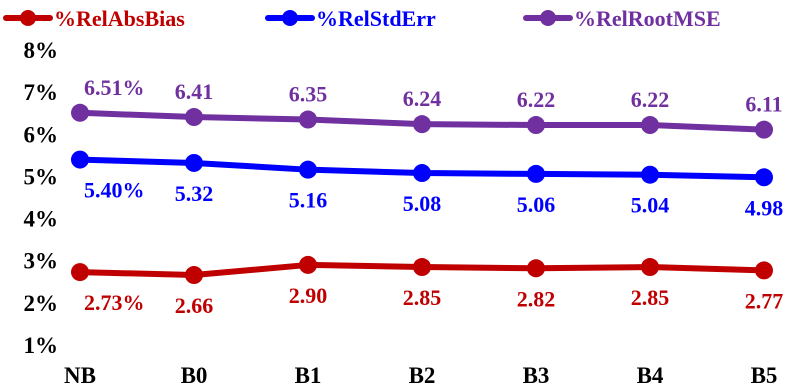 The height and width of the screenshot is (392, 790). Describe the element at coordinates (650, 205) in the screenshot. I see `data-label: 5.04` at that location.